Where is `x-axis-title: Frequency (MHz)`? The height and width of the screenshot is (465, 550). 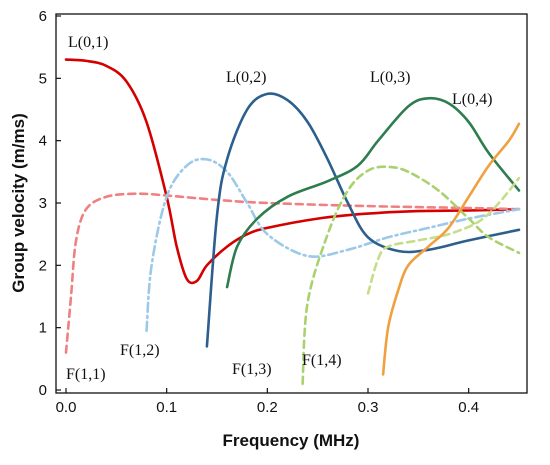
x-axis-title: Frequency (MHz) is located at coordinates (291, 440).